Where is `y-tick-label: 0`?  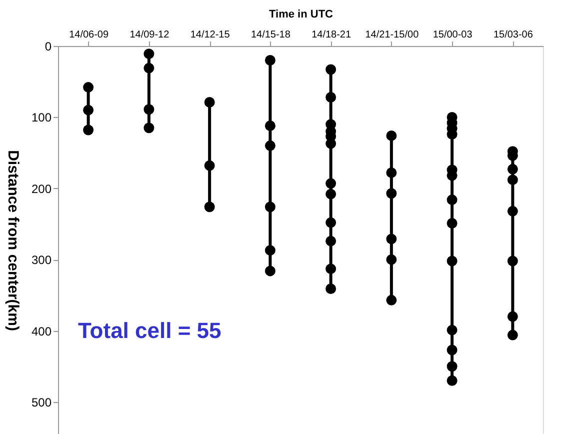
y-tick-label: 0 is located at coordinates (48, 47).